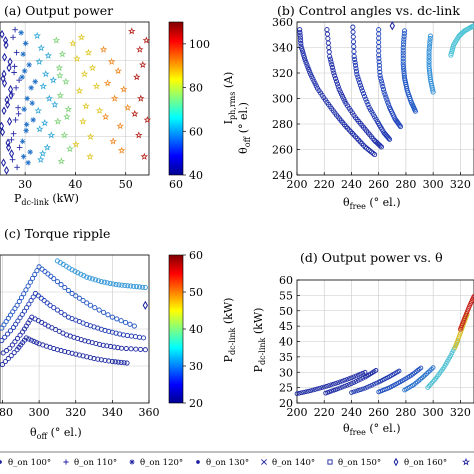 This screenshot has height=474, width=474. What do you see at coordinates (229, 330) in the screenshot?
I see `panel-c-colorbar-label: Pdc-link (kW)` at bounding box center [229, 330].